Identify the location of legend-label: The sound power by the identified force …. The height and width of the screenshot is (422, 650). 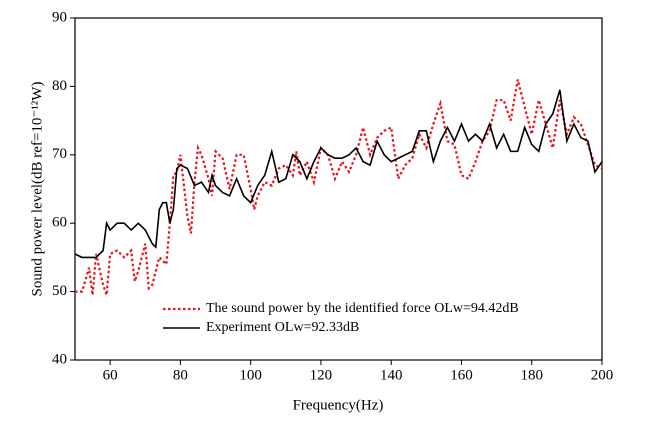
(362, 308).